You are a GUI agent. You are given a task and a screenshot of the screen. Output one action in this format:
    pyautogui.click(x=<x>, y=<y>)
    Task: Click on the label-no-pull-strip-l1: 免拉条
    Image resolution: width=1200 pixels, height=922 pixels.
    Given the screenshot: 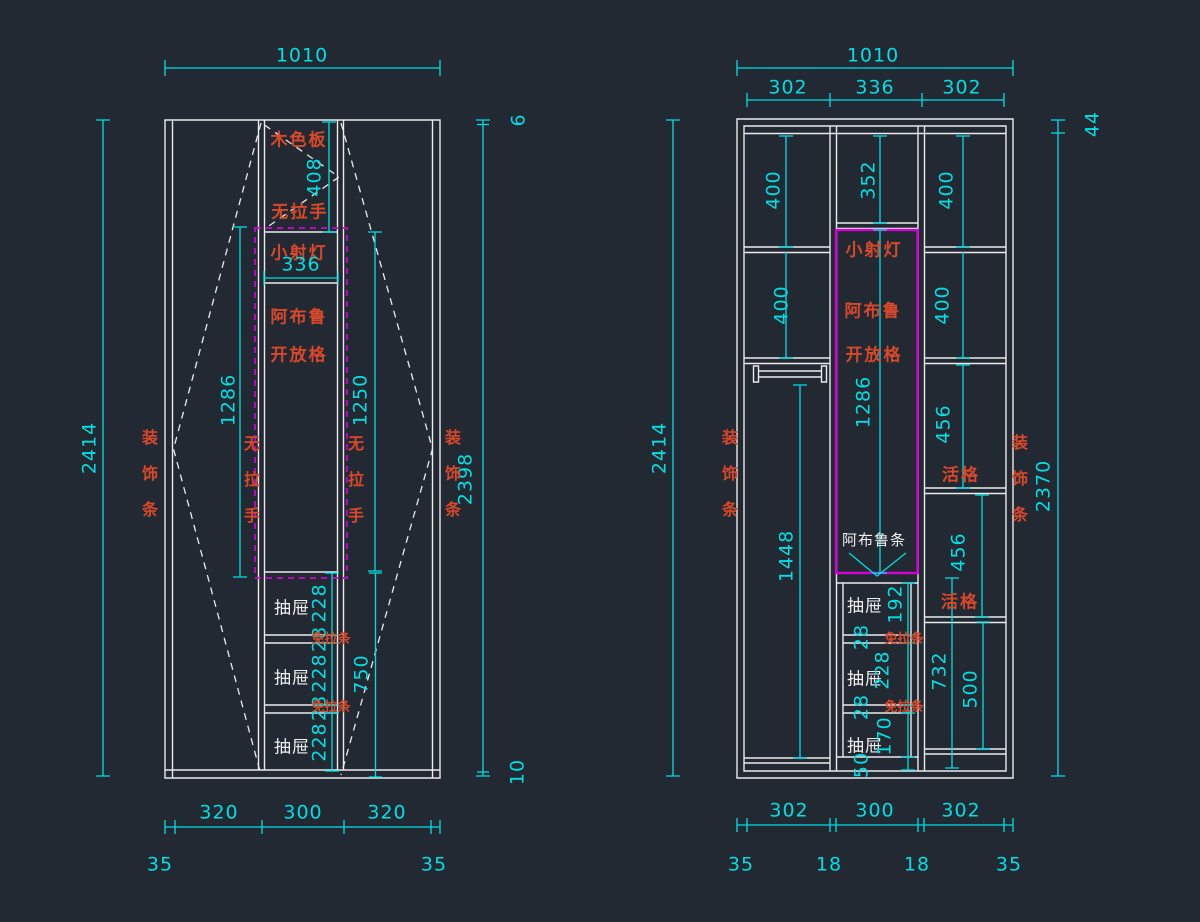 What is the action you would take?
    pyautogui.click(x=331, y=639)
    